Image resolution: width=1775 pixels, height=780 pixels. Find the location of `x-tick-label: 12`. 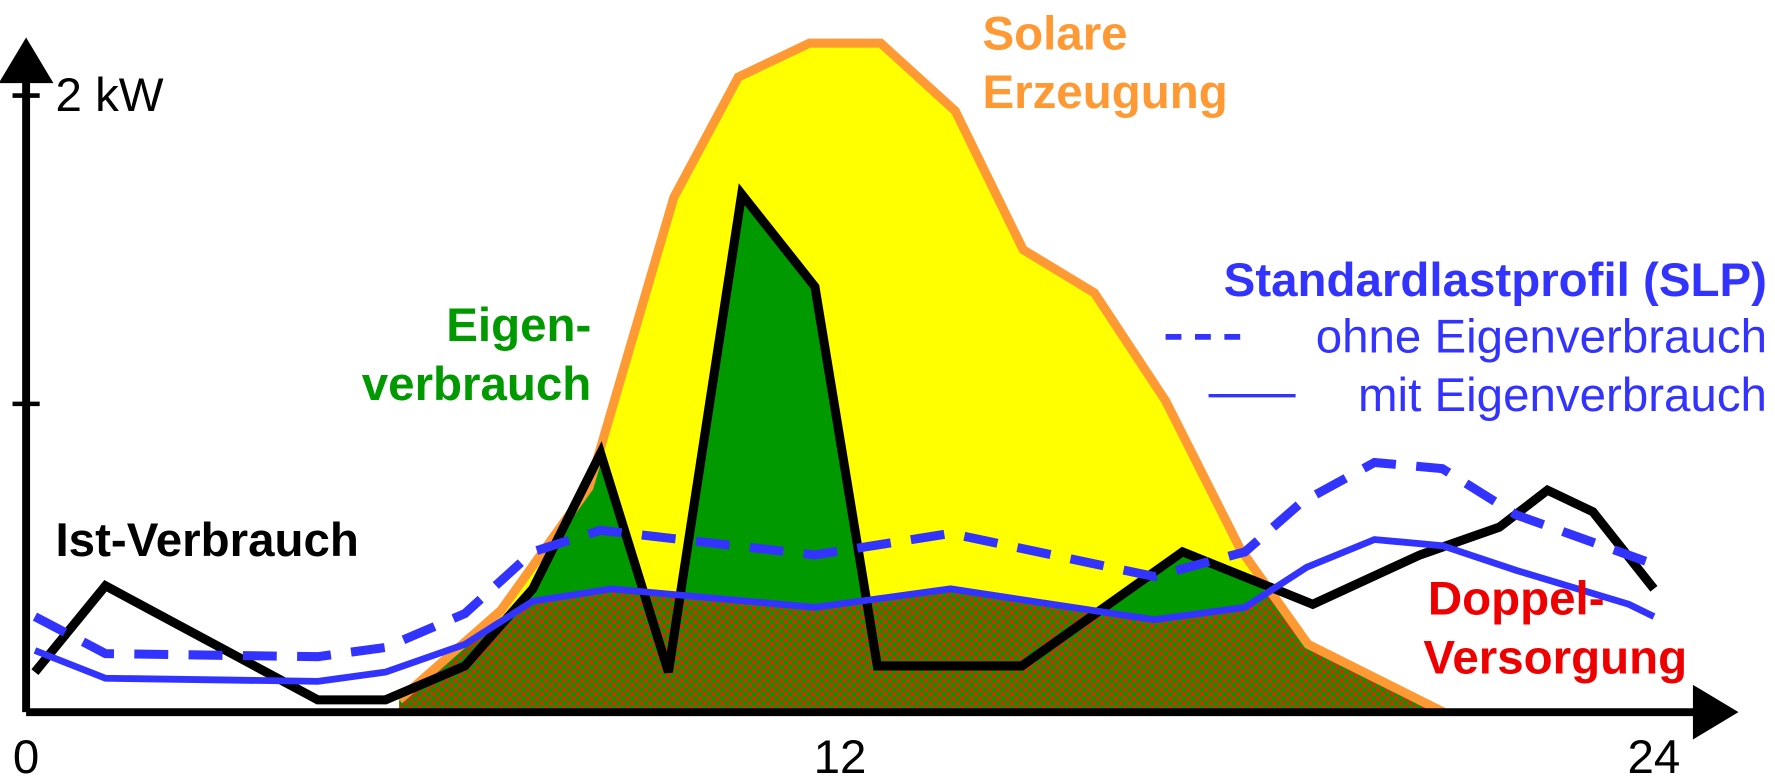

x-tick-label: 12 is located at coordinates (840, 755).